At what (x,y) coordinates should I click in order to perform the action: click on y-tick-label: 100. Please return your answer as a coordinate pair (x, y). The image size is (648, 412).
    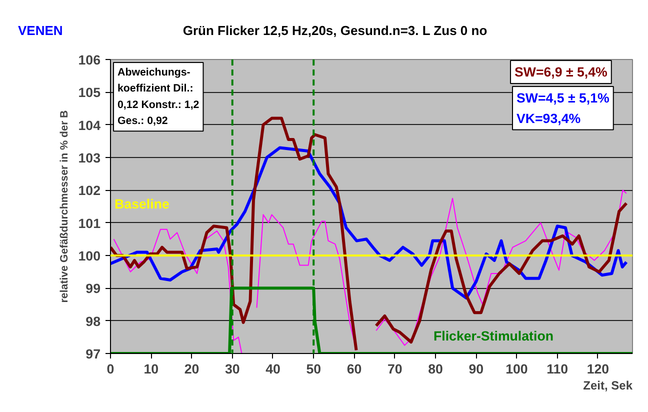
    Looking at the image, I should click on (89, 256).